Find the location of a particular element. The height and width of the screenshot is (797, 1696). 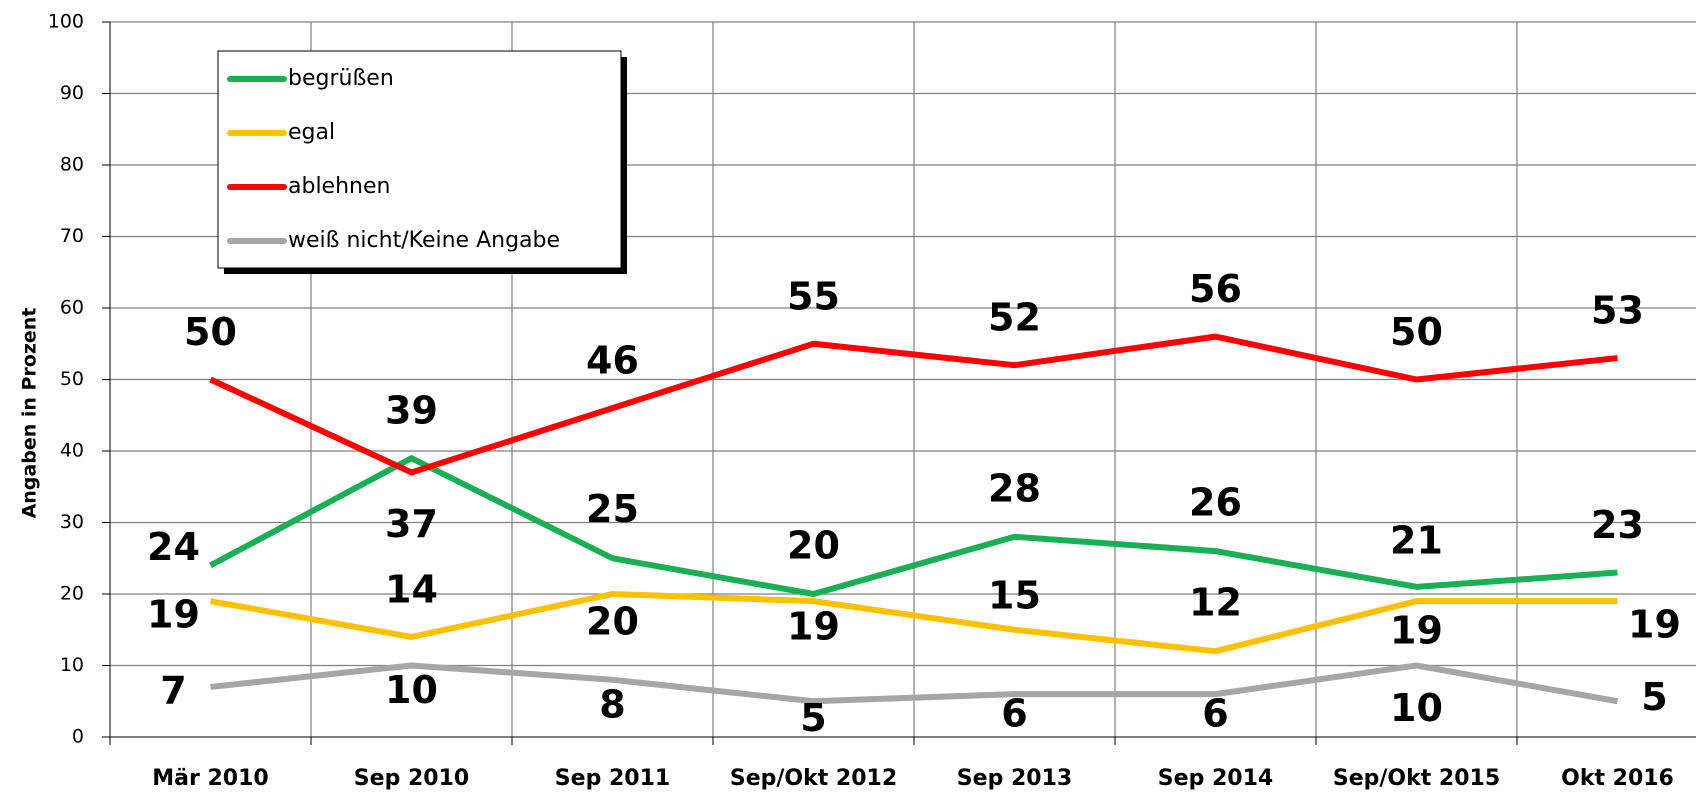

data-label: 46 is located at coordinates (612, 361).